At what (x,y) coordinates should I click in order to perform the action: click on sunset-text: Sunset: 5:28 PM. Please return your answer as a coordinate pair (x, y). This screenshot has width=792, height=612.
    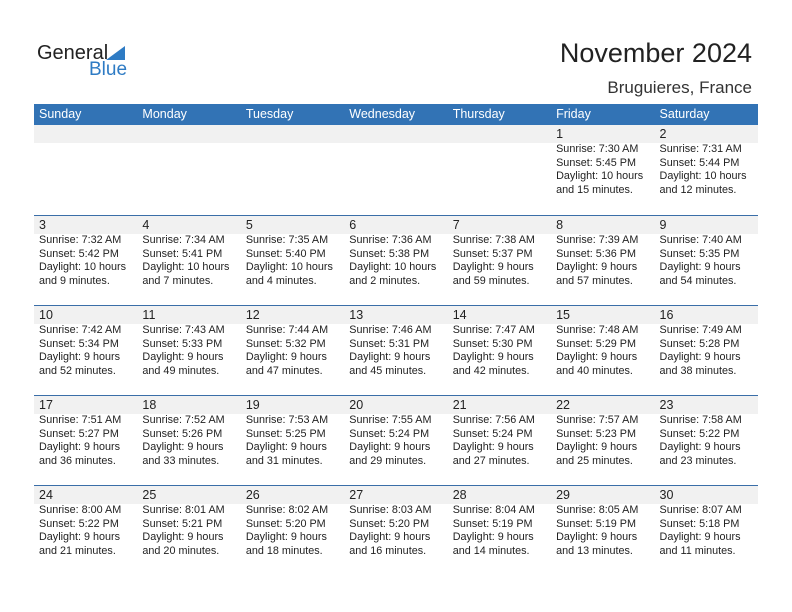
    Looking at the image, I should click on (699, 343).